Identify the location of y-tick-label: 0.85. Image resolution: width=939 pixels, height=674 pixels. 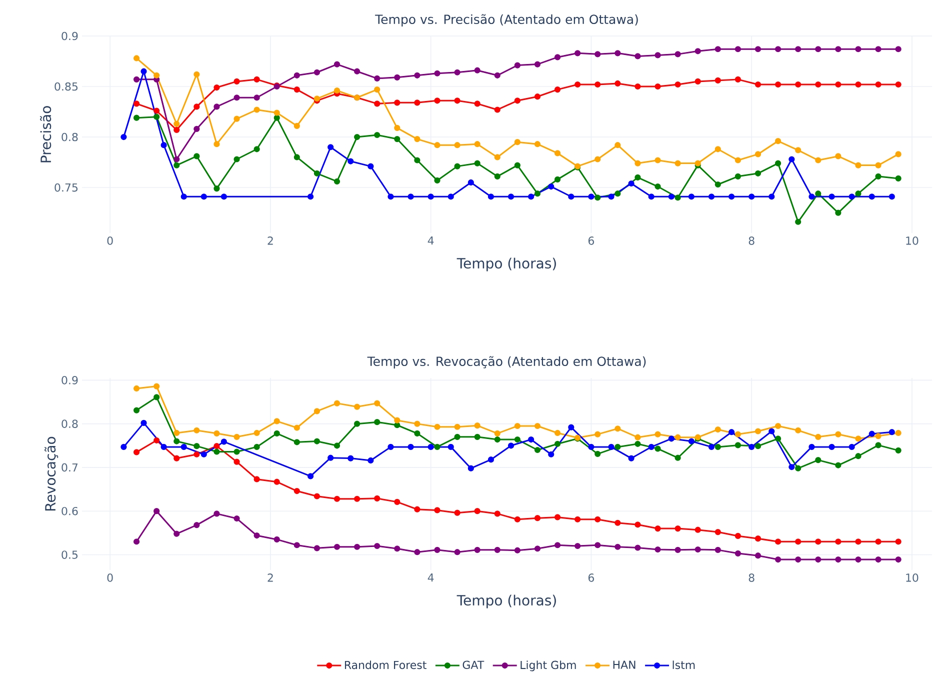
(66, 86).